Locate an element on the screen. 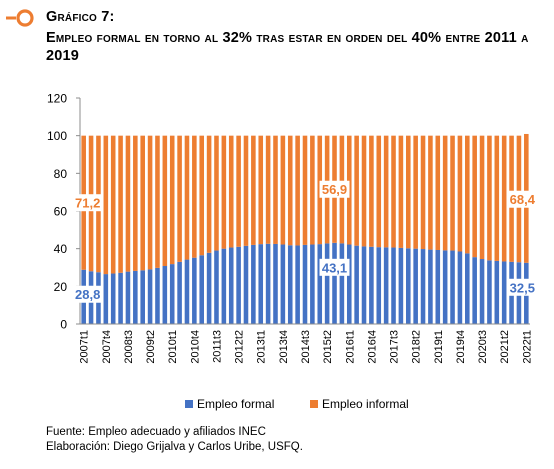  x-tick-label: 2010t1 is located at coordinates (173, 347).